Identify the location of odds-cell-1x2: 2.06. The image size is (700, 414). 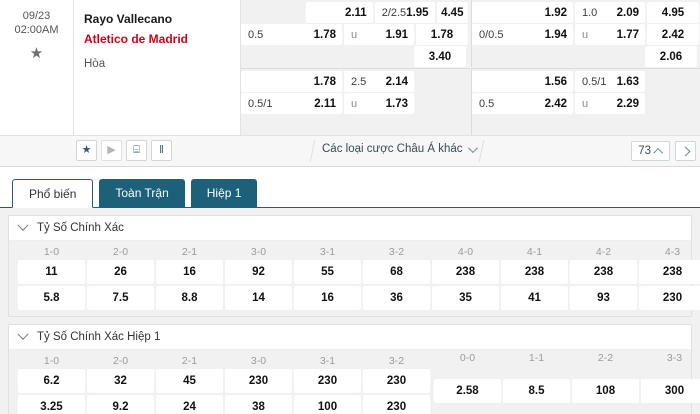
(671, 56).